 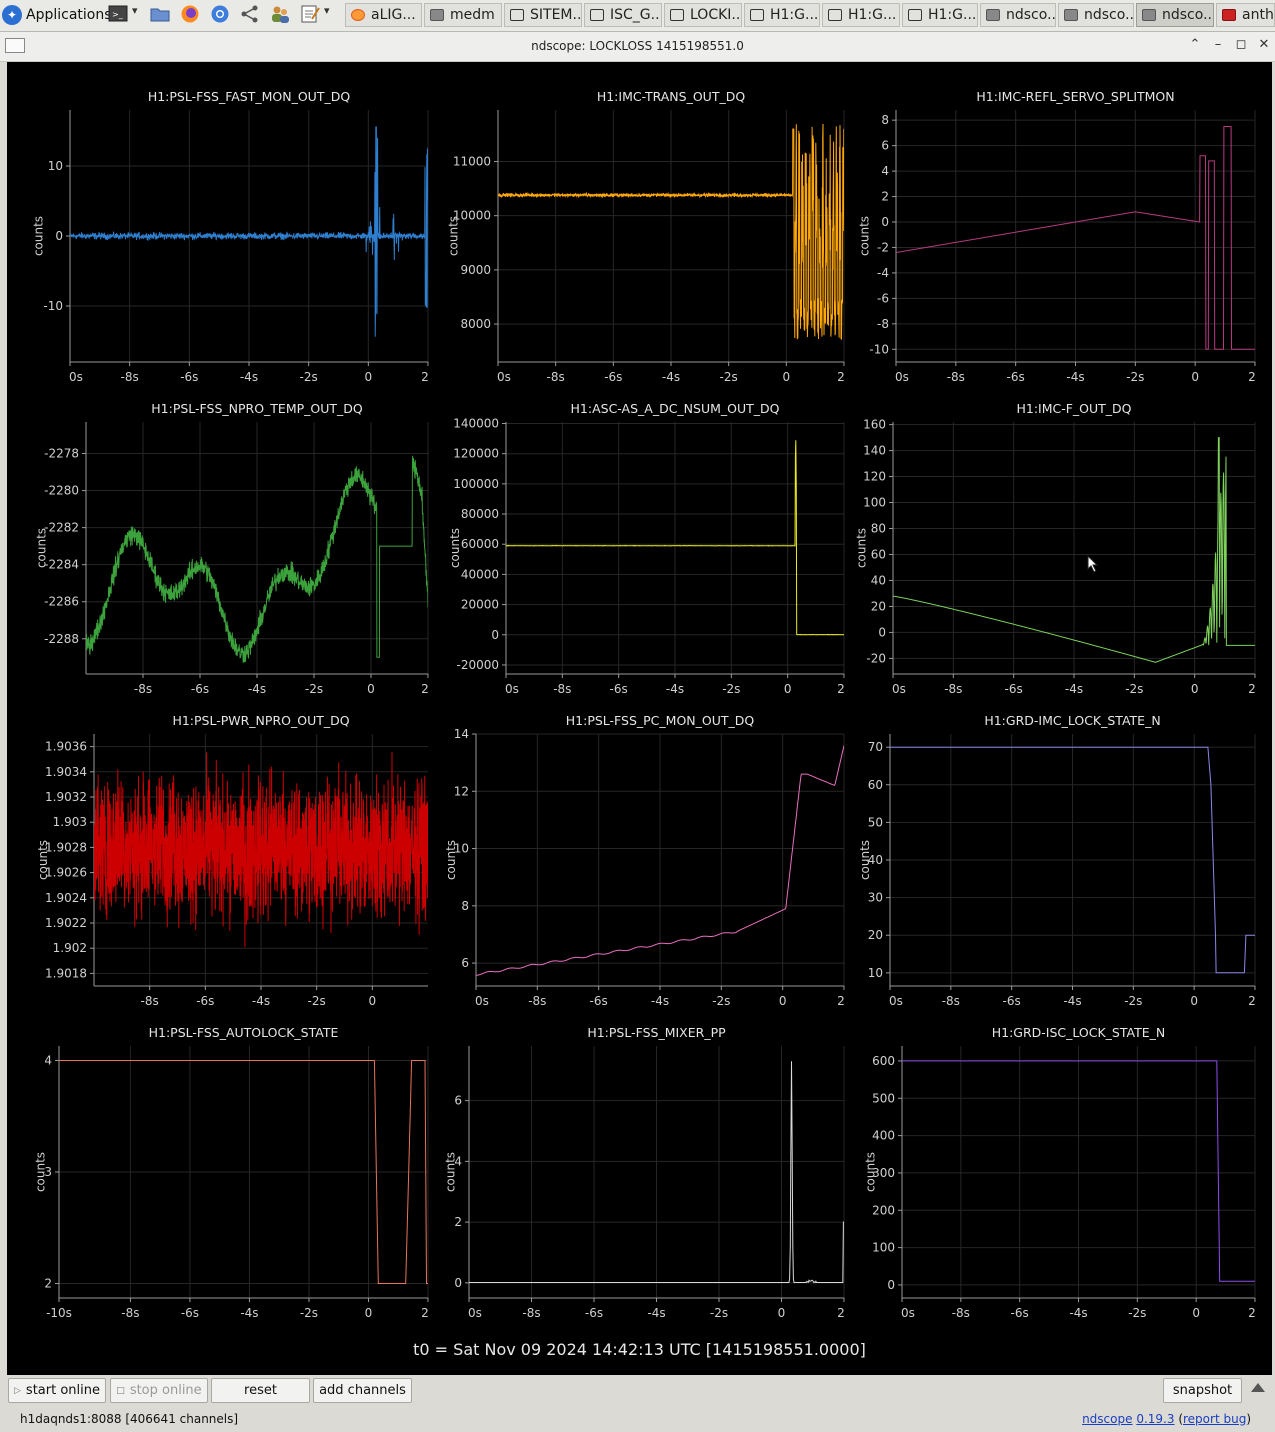 What do you see at coordinates (463, 15) in the screenshot?
I see `taskbar-window-2: medm` at bounding box center [463, 15].